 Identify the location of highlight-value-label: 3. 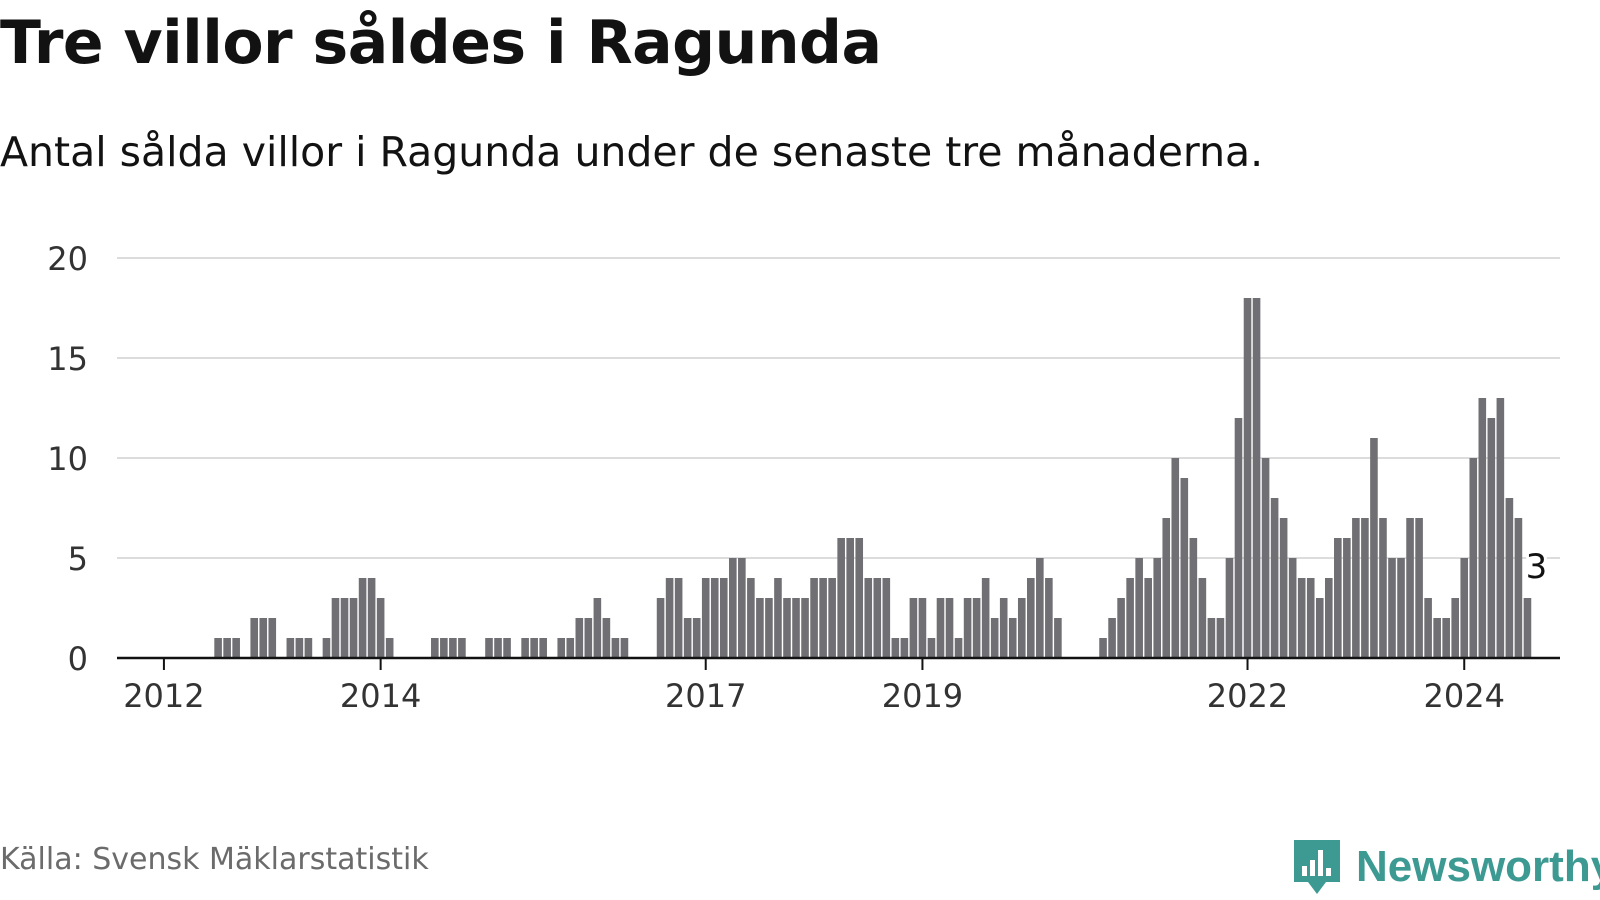
(1537, 567).